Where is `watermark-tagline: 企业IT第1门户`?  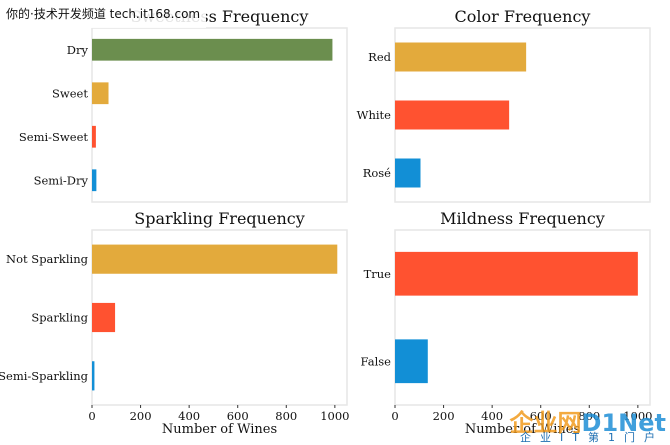 watermark-tagline: 企业IT第1门户 is located at coordinates (592, 437).